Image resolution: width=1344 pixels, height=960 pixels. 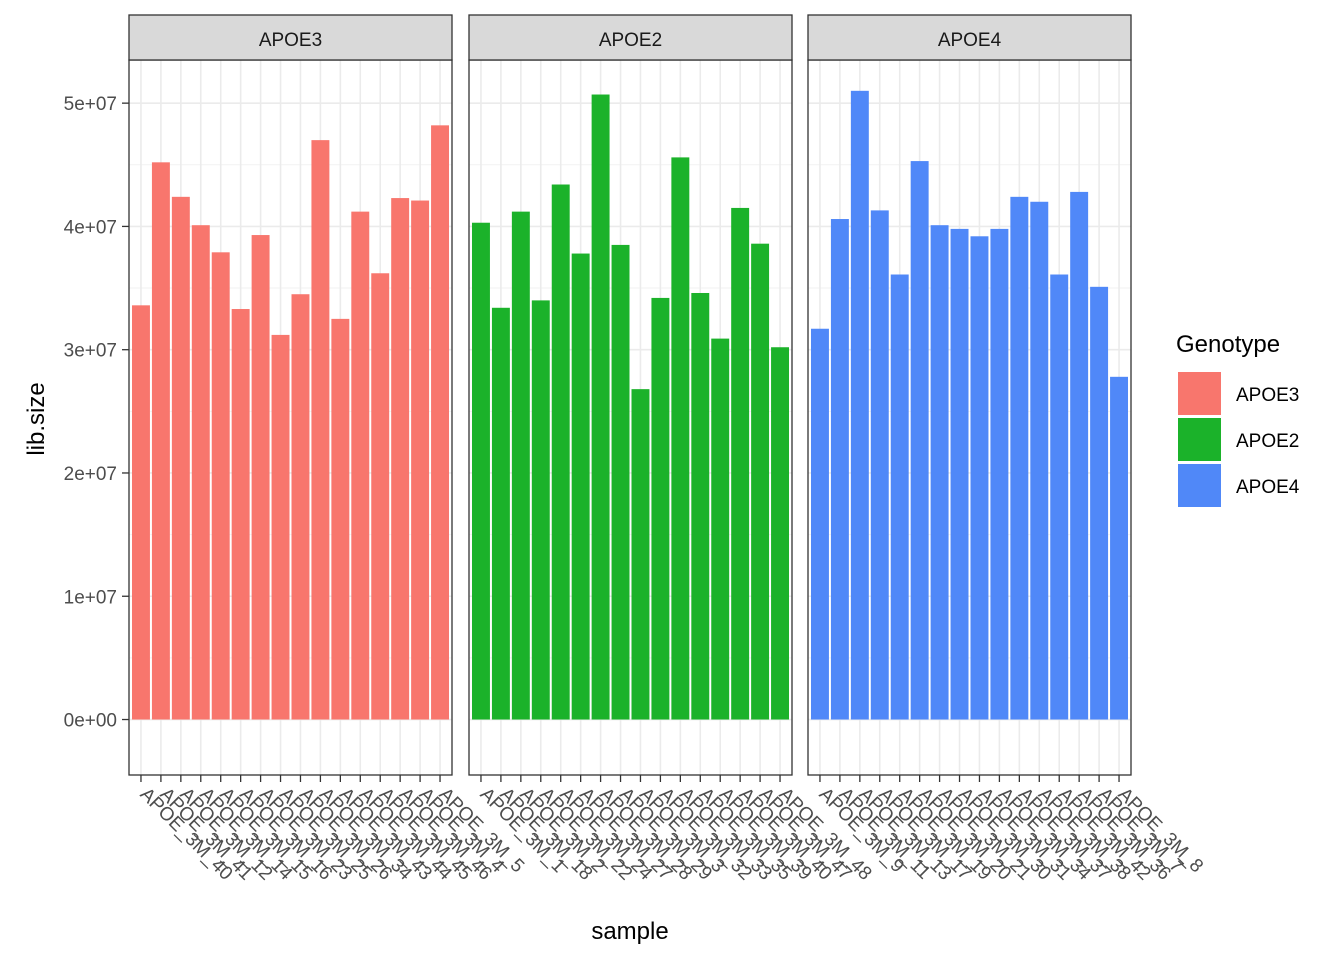 I want to click on legend-title: Genotype, so click(x=1228, y=344).